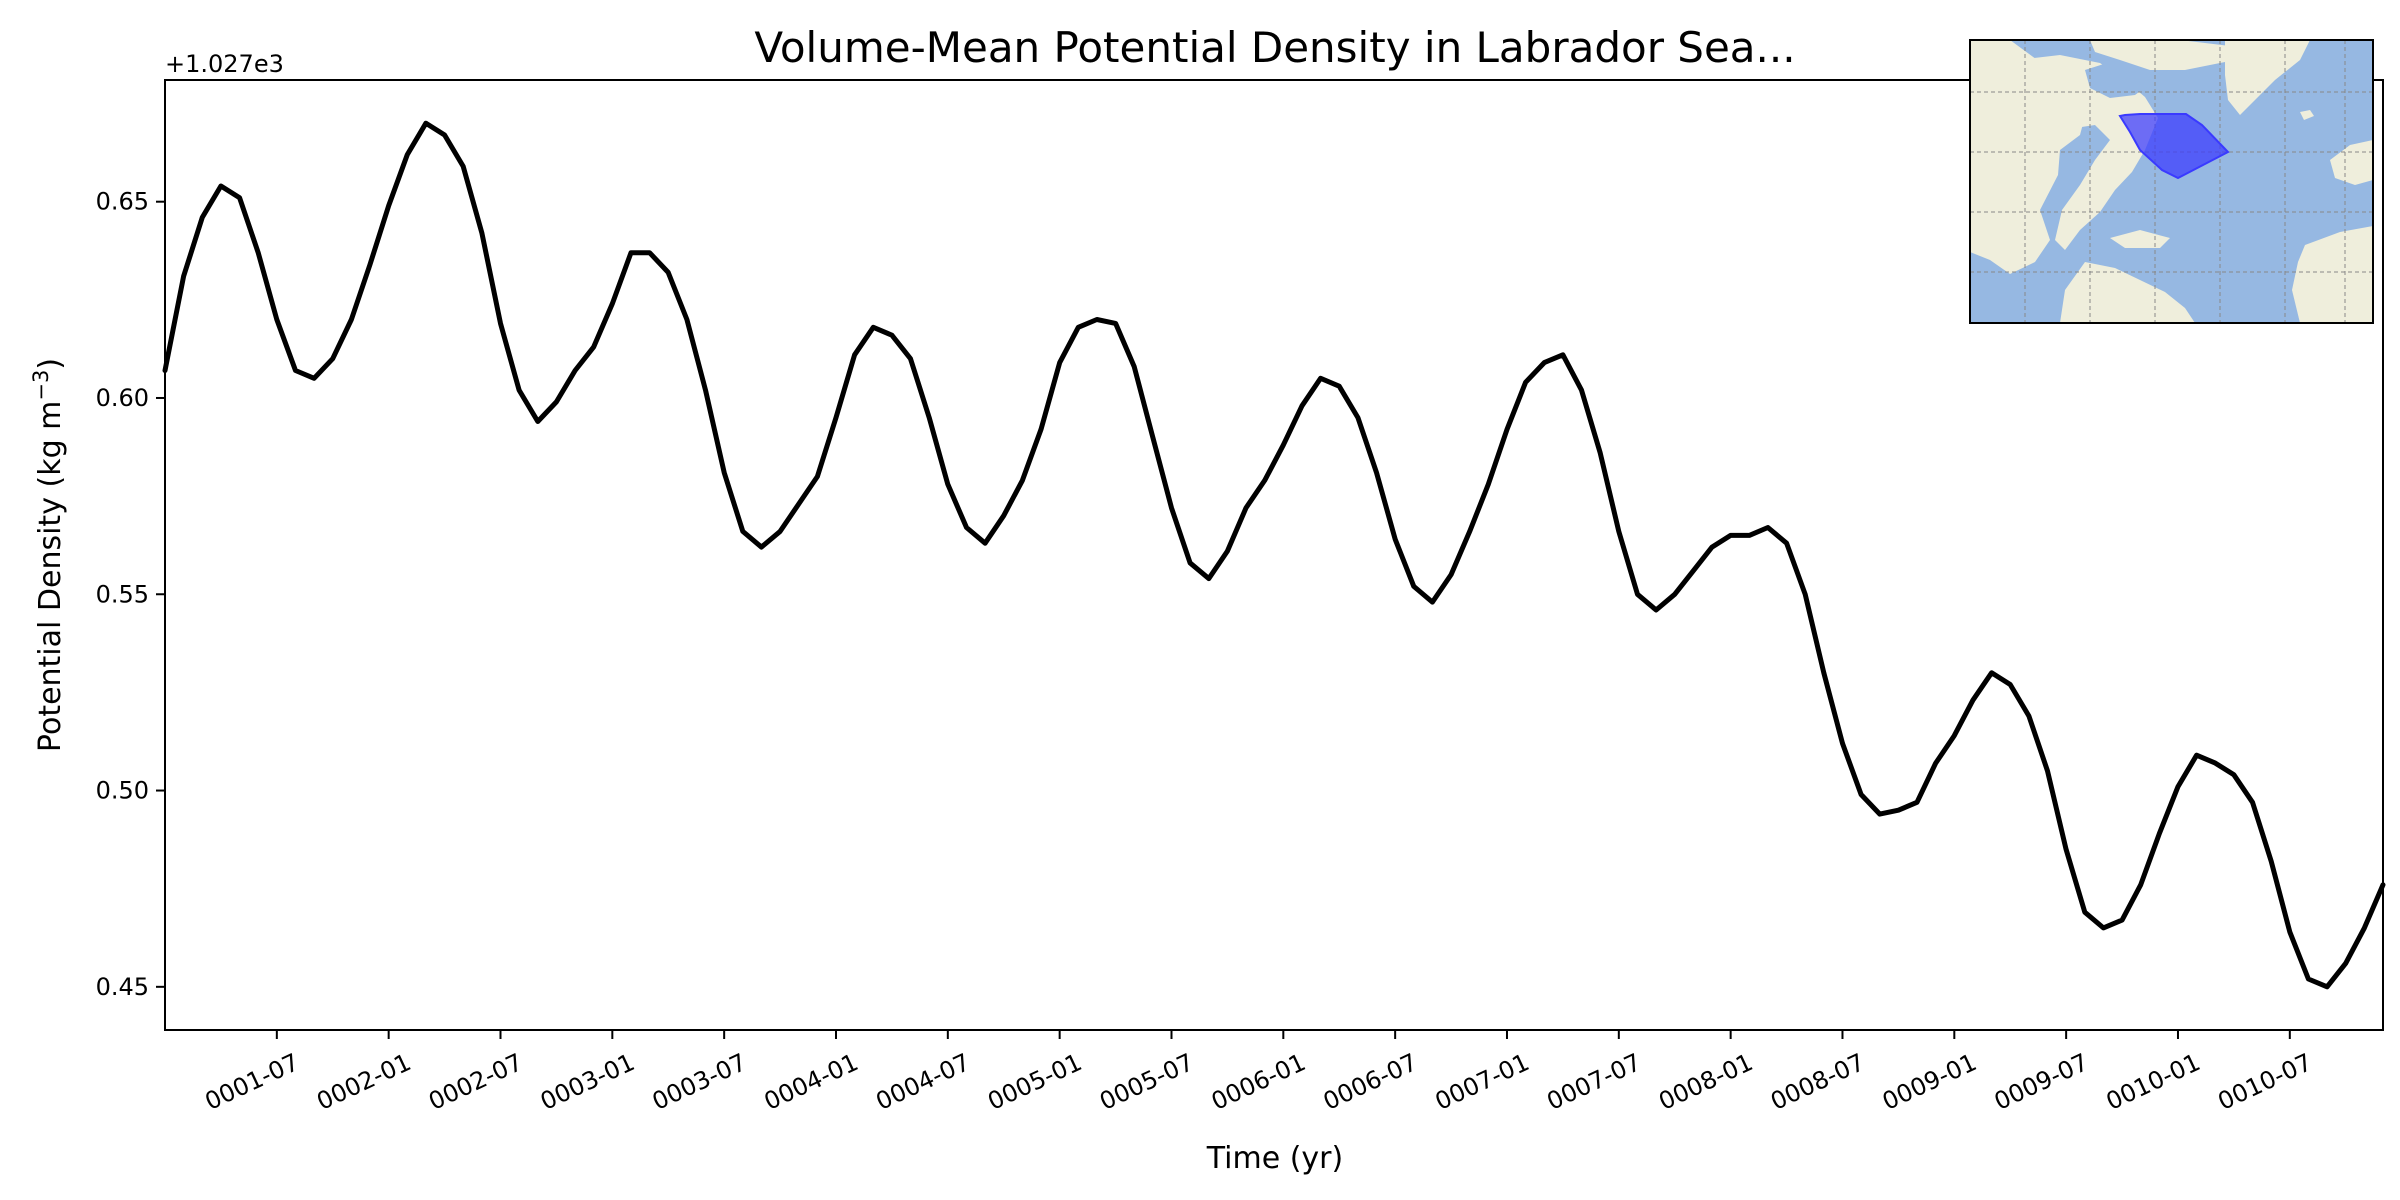 This screenshot has width=2400, height=1200. I want to click on inset-frame, so click(2171, 181).